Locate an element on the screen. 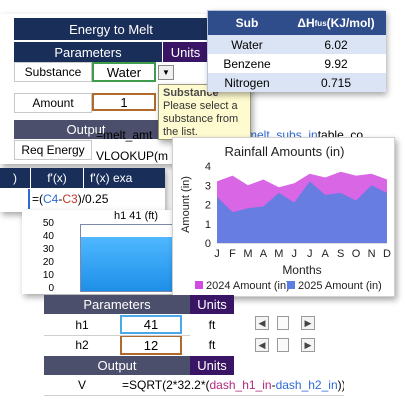 The height and width of the screenshot is (405, 405). substance-name: Benzene is located at coordinates (247, 63).